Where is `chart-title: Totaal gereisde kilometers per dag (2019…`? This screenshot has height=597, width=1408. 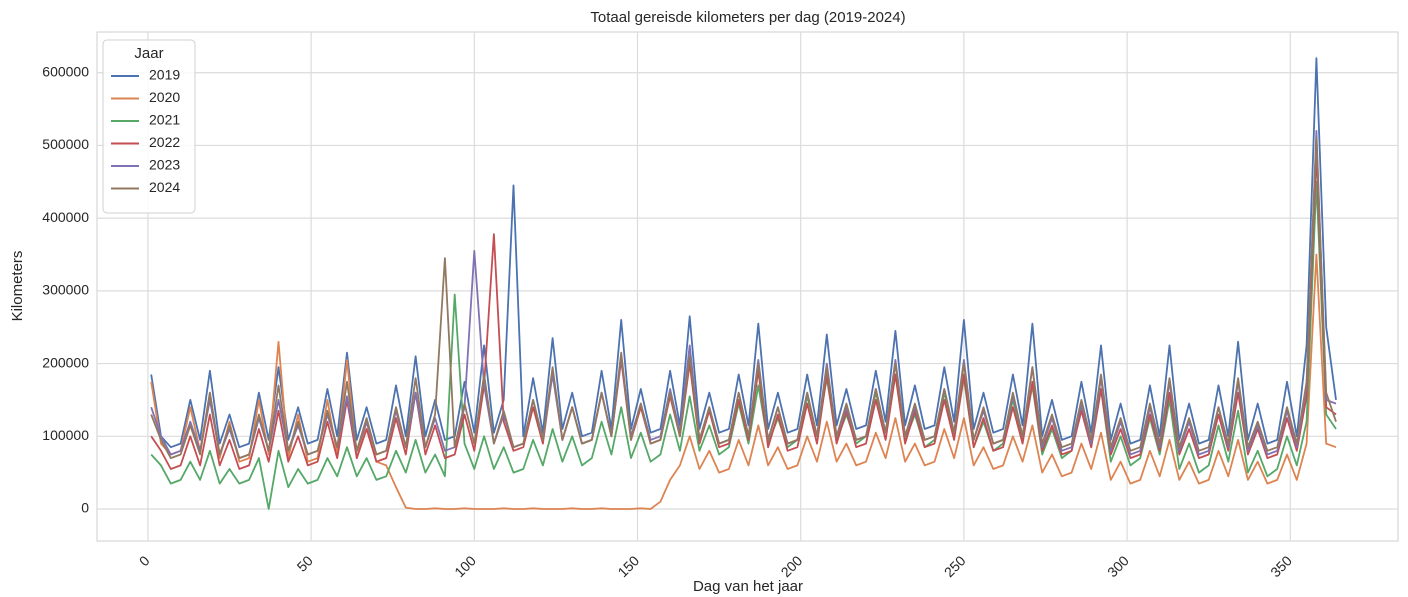 chart-title: Totaal gereisde kilometers per dag (2019… is located at coordinates (747, 17).